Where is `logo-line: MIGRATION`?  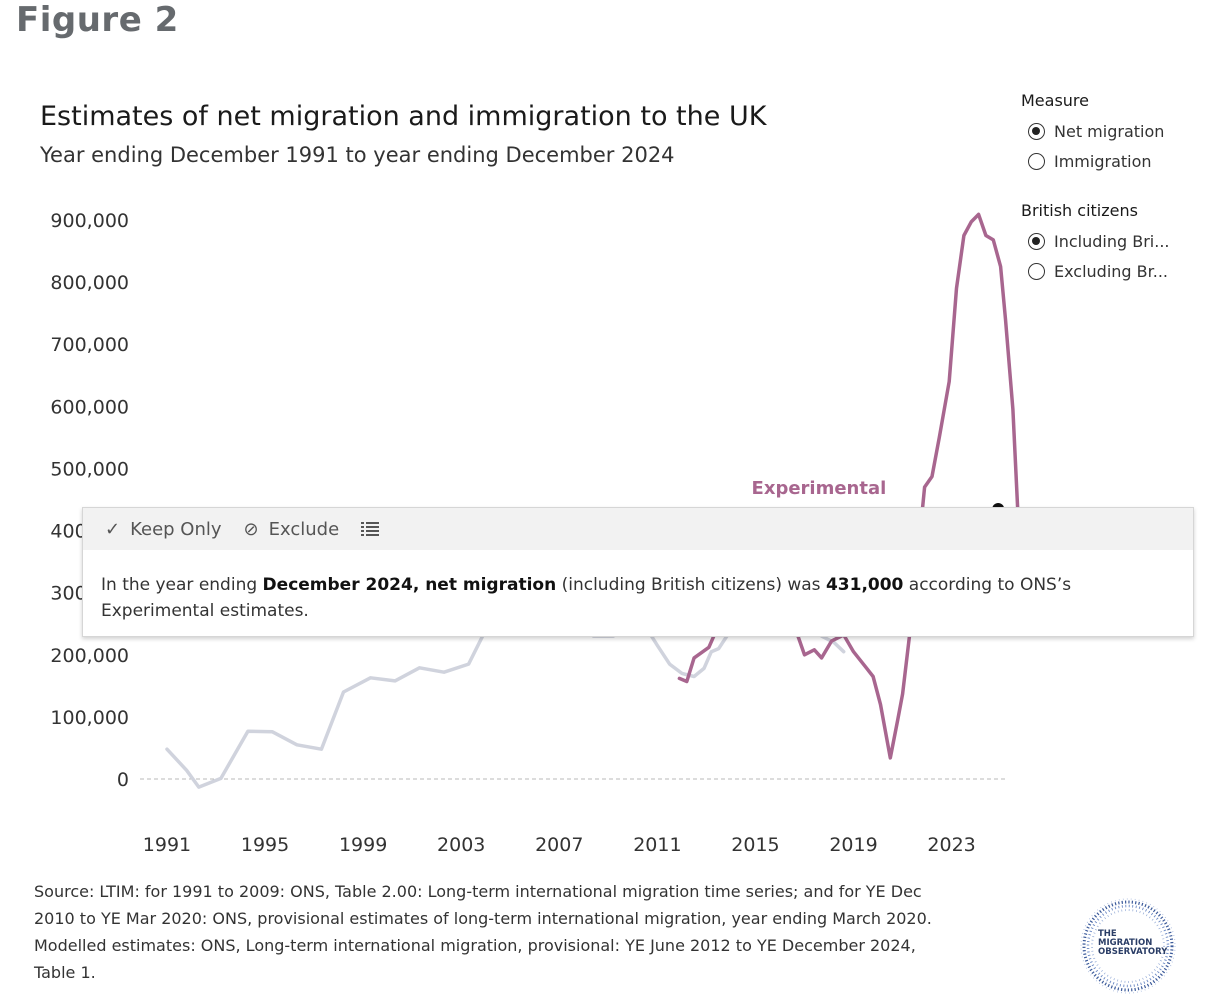
logo-line: MIGRATION is located at coordinates (1125, 943).